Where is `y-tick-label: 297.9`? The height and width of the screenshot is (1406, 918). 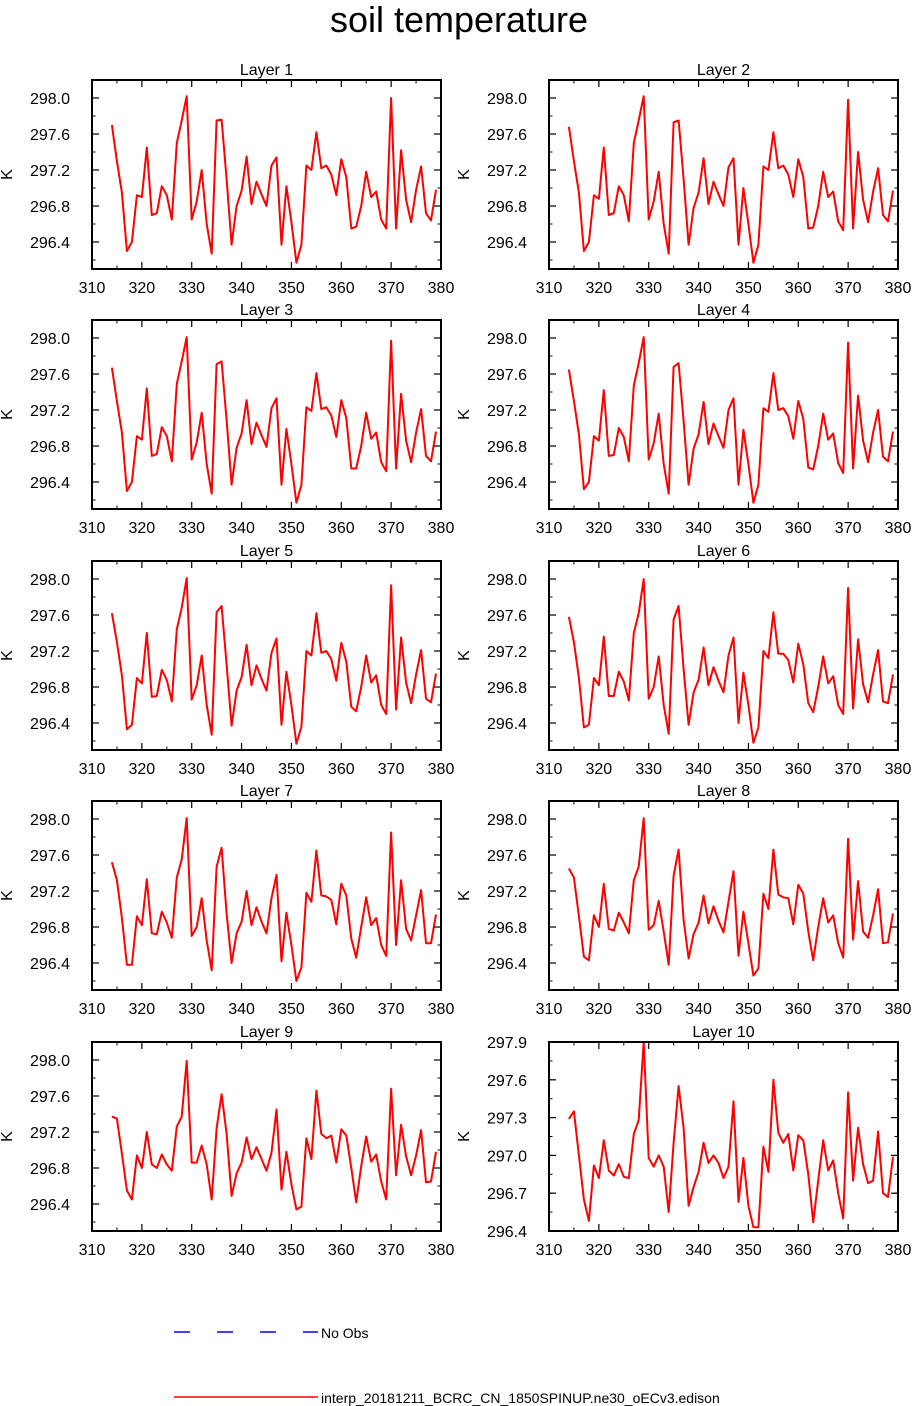 y-tick-label: 297.9 is located at coordinates (507, 1043).